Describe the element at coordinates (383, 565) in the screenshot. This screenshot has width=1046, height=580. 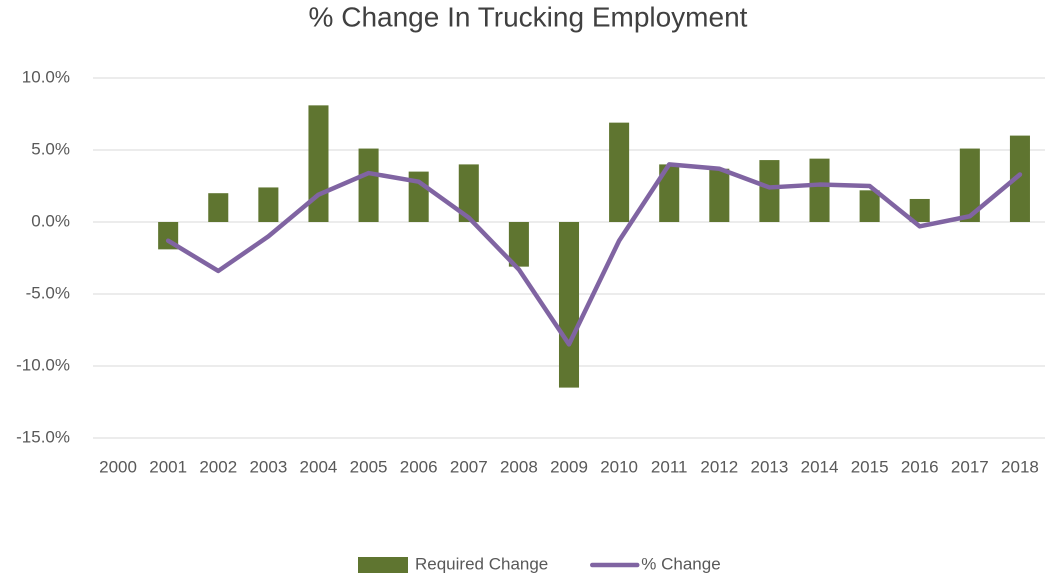
I see `legend-swatch` at that location.